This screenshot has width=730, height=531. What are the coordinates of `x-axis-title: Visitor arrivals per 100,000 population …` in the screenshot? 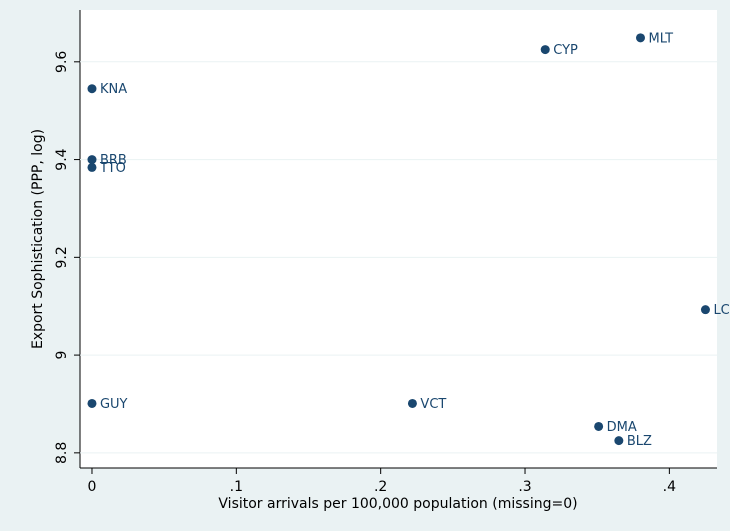 It's located at (397, 504).